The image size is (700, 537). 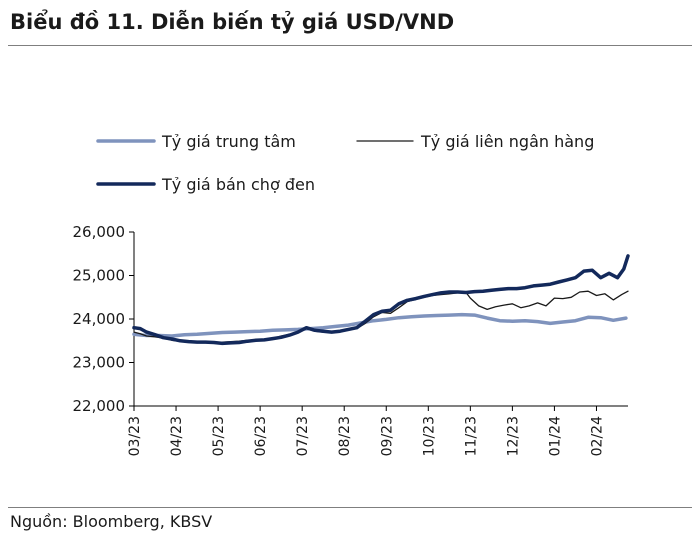 What do you see at coordinates (471, 436) in the screenshot?
I see `x-tick-label: 11/23` at bounding box center [471, 436].